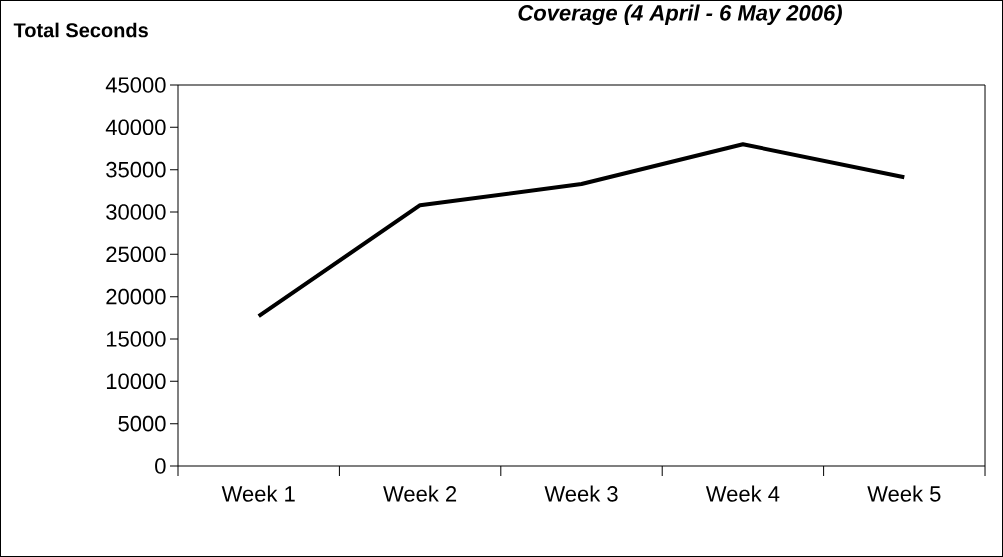 Image resolution: width=1003 pixels, height=557 pixels. What do you see at coordinates (742, 493) in the screenshot?
I see `x-tick-label: Week 4` at bounding box center [742, 493].